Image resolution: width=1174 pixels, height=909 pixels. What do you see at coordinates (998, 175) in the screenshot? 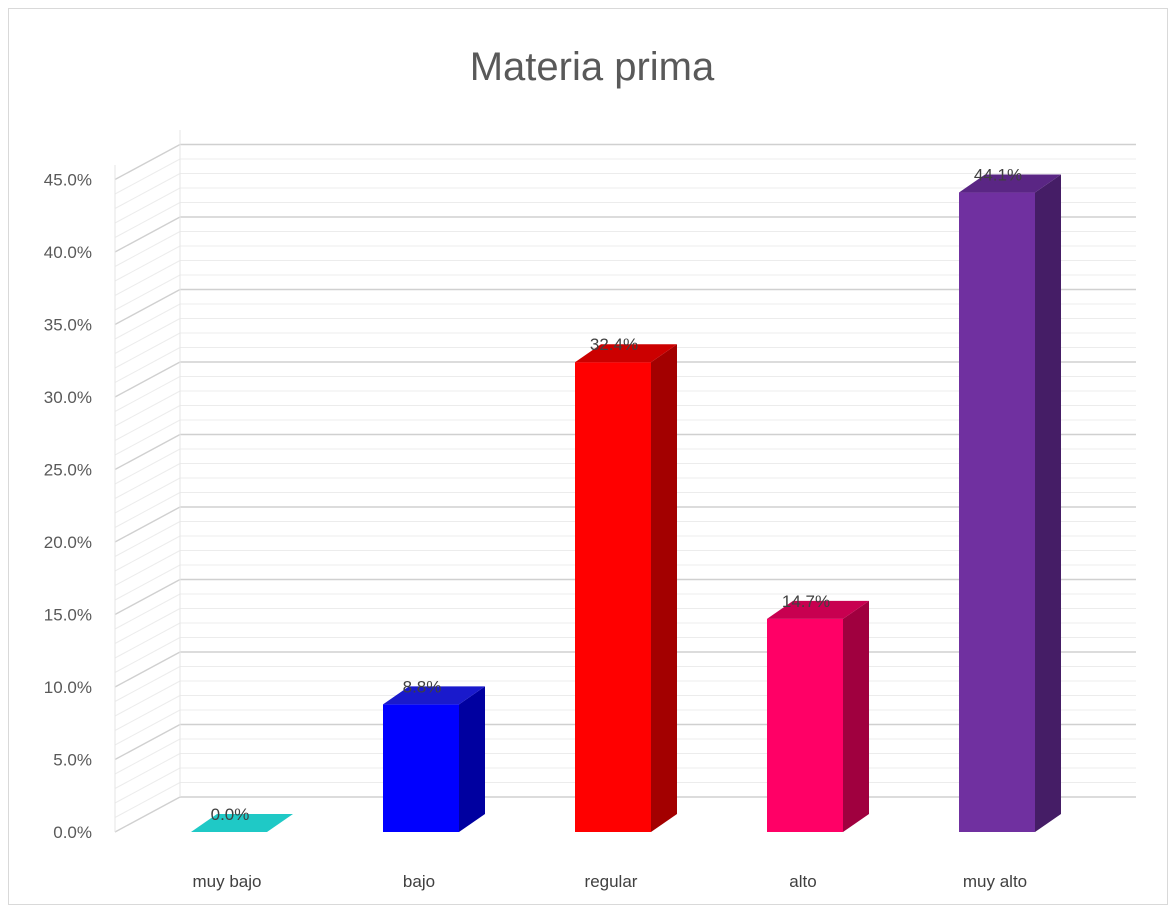
I see `data-label: 44.1%` at bounding box center [998, 175].